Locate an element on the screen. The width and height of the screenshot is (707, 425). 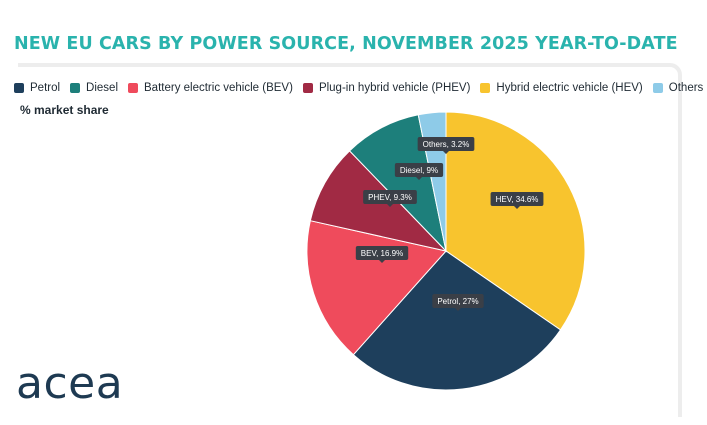
data-label-diesel: Diesel, 9% is located at coordinates (419, 171).